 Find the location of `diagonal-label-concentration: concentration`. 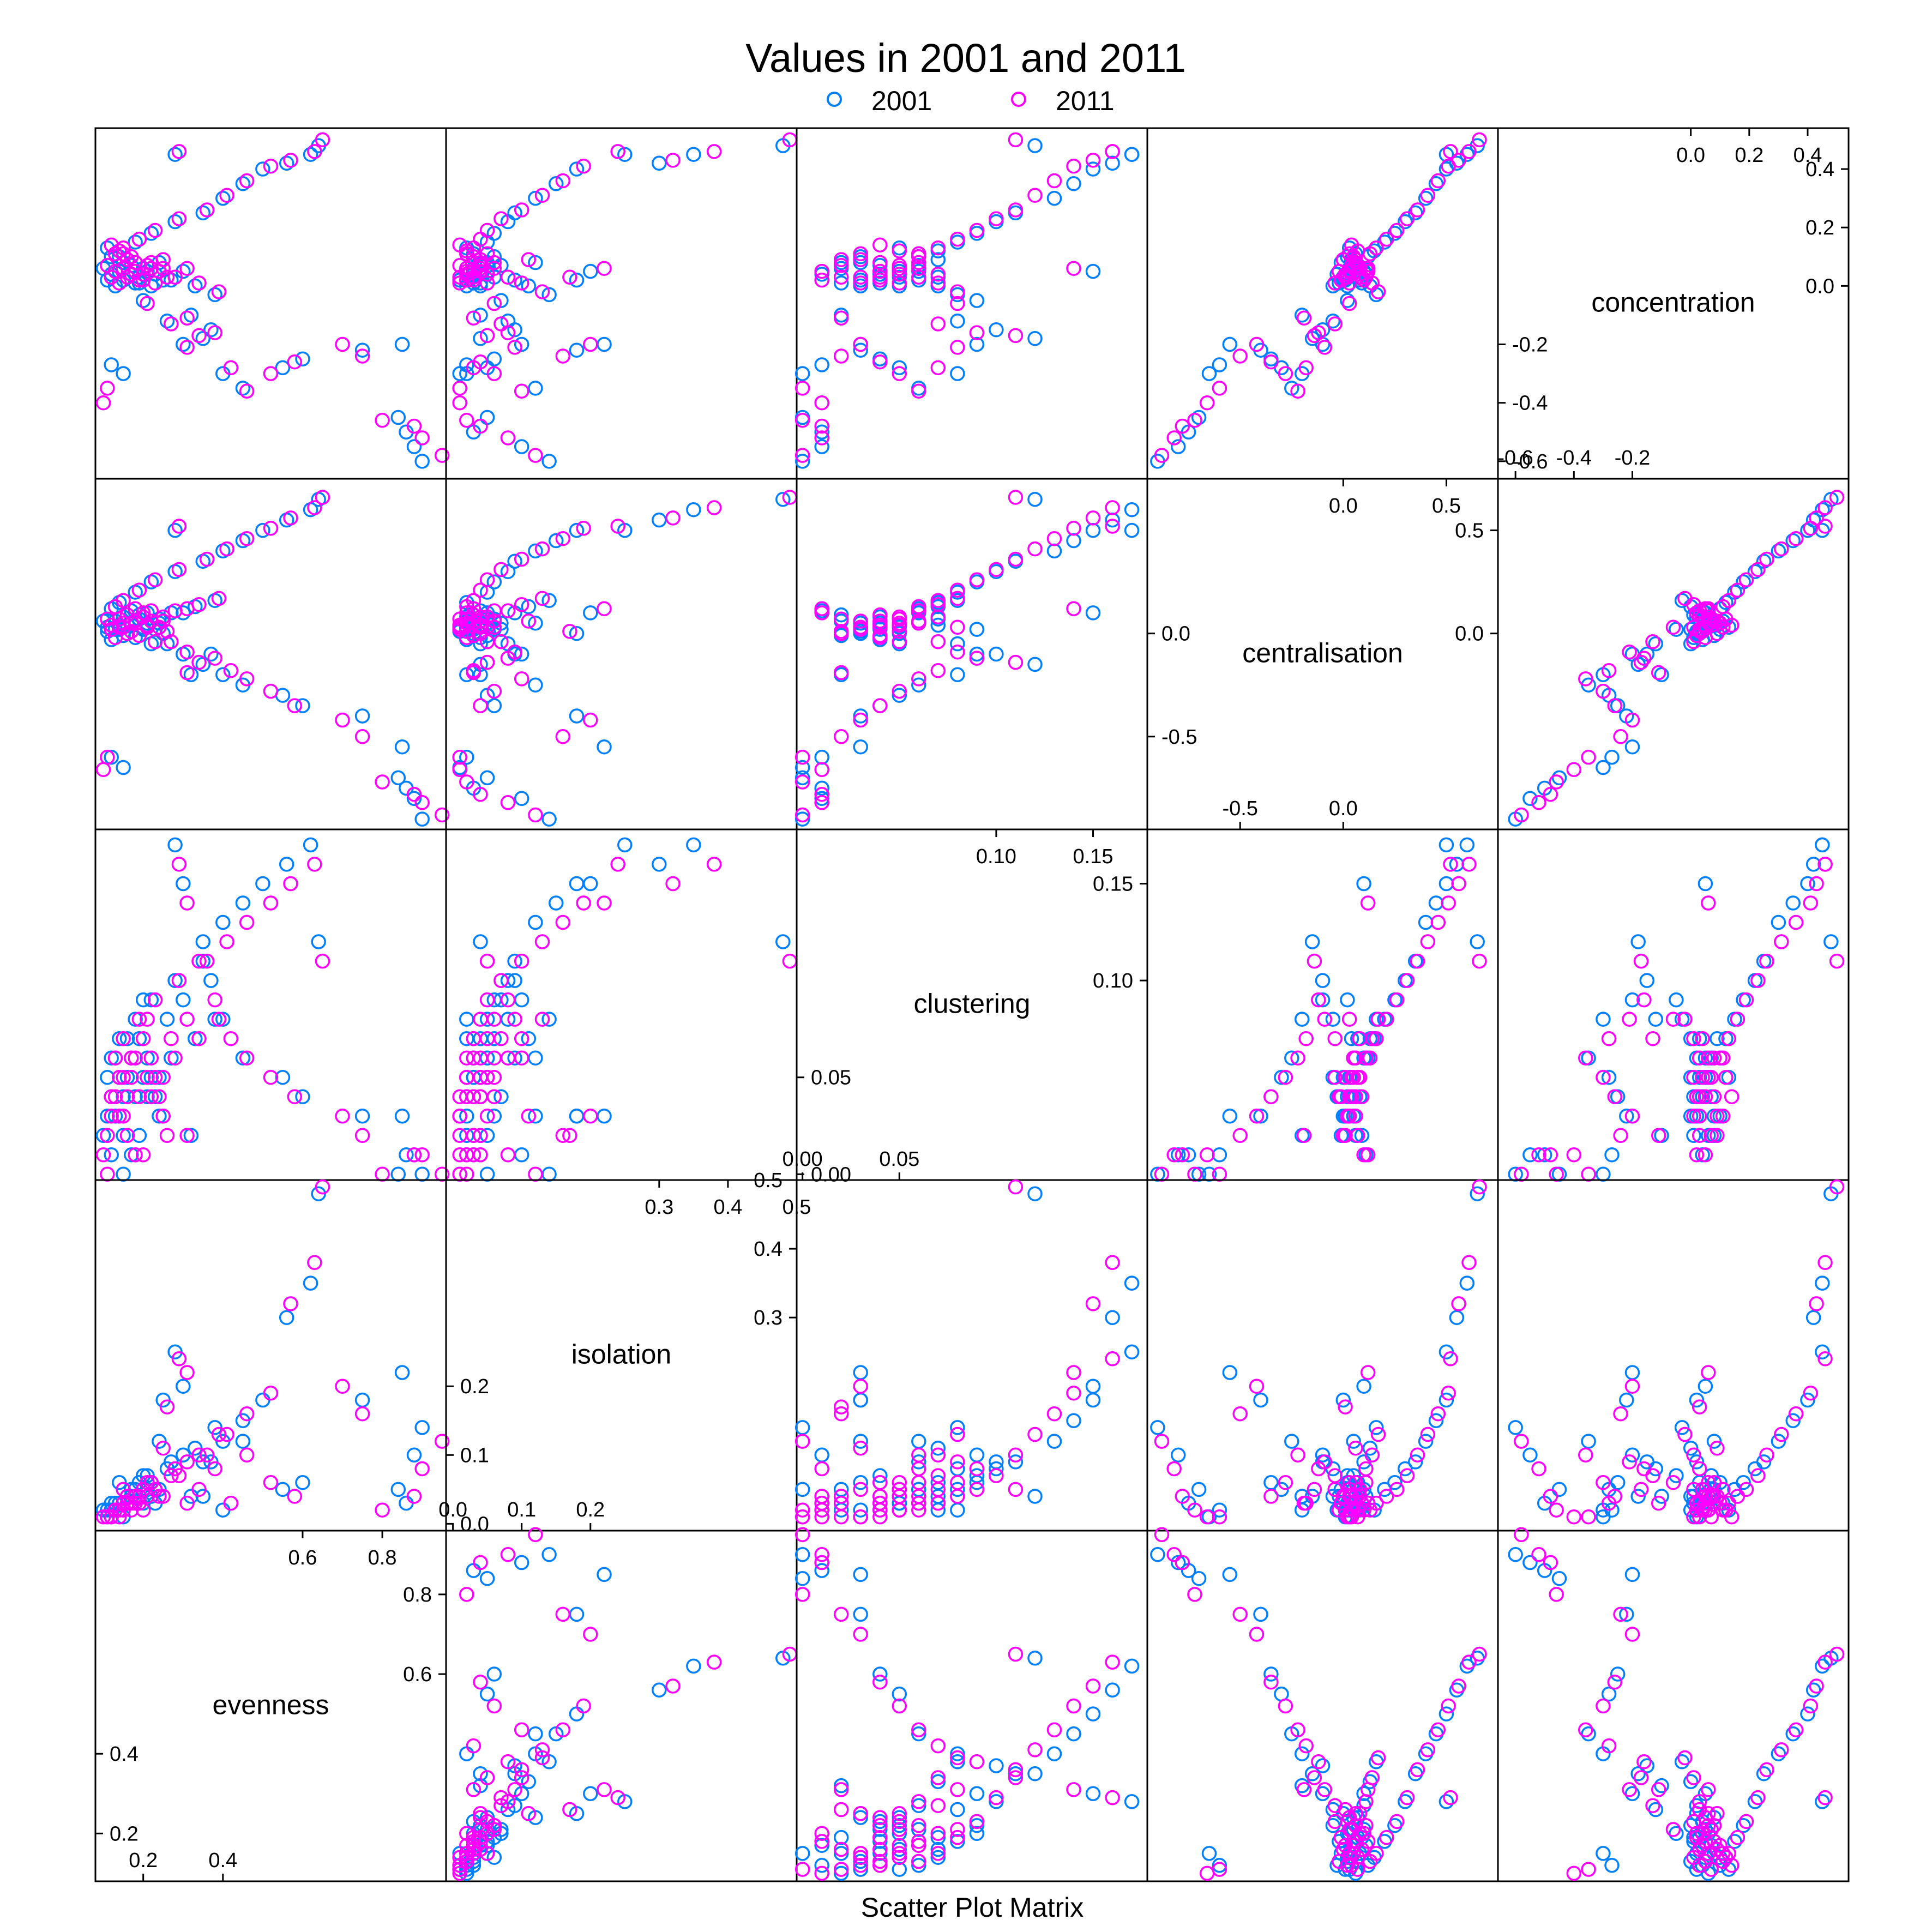

diagonal-label-concentration: concentration is located at coordinates (1673, 302).